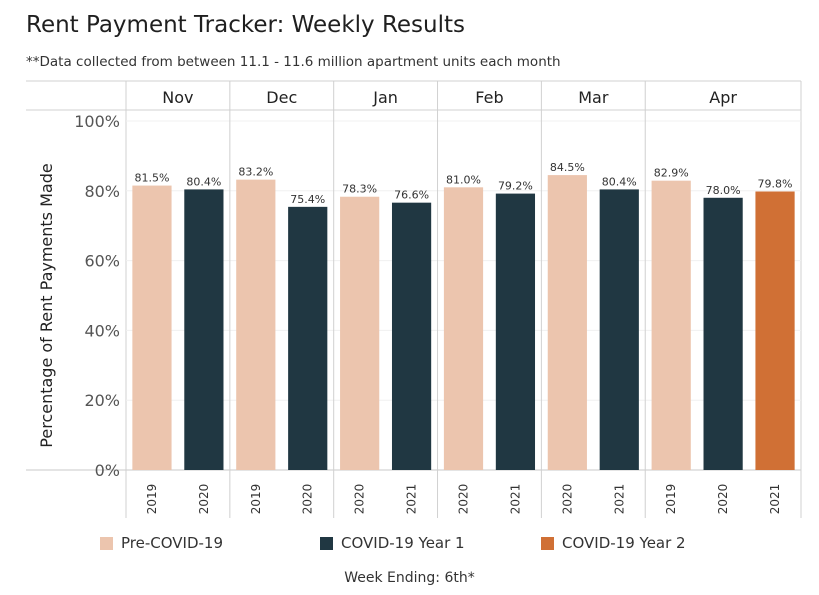 This screenshot has height=595, width=819. I want to click on month-header: Apr, so click(723, 97).